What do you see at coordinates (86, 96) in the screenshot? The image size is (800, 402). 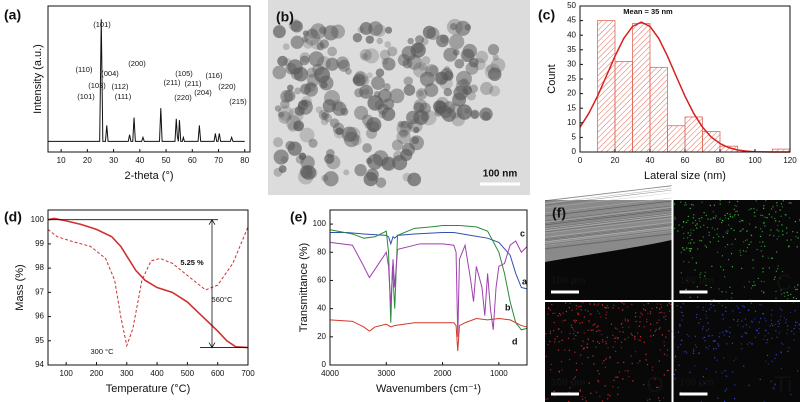 I see `annotation: (101)` at bounding box center [86, 96].